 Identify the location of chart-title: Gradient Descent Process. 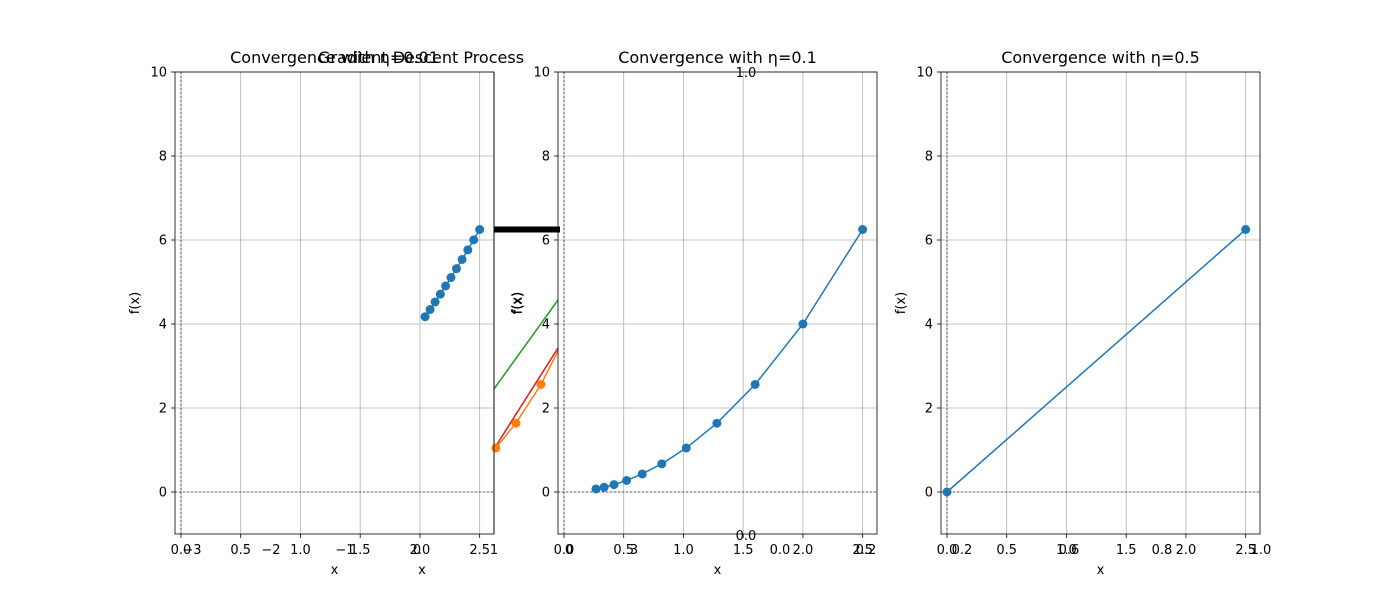
(421, 57).